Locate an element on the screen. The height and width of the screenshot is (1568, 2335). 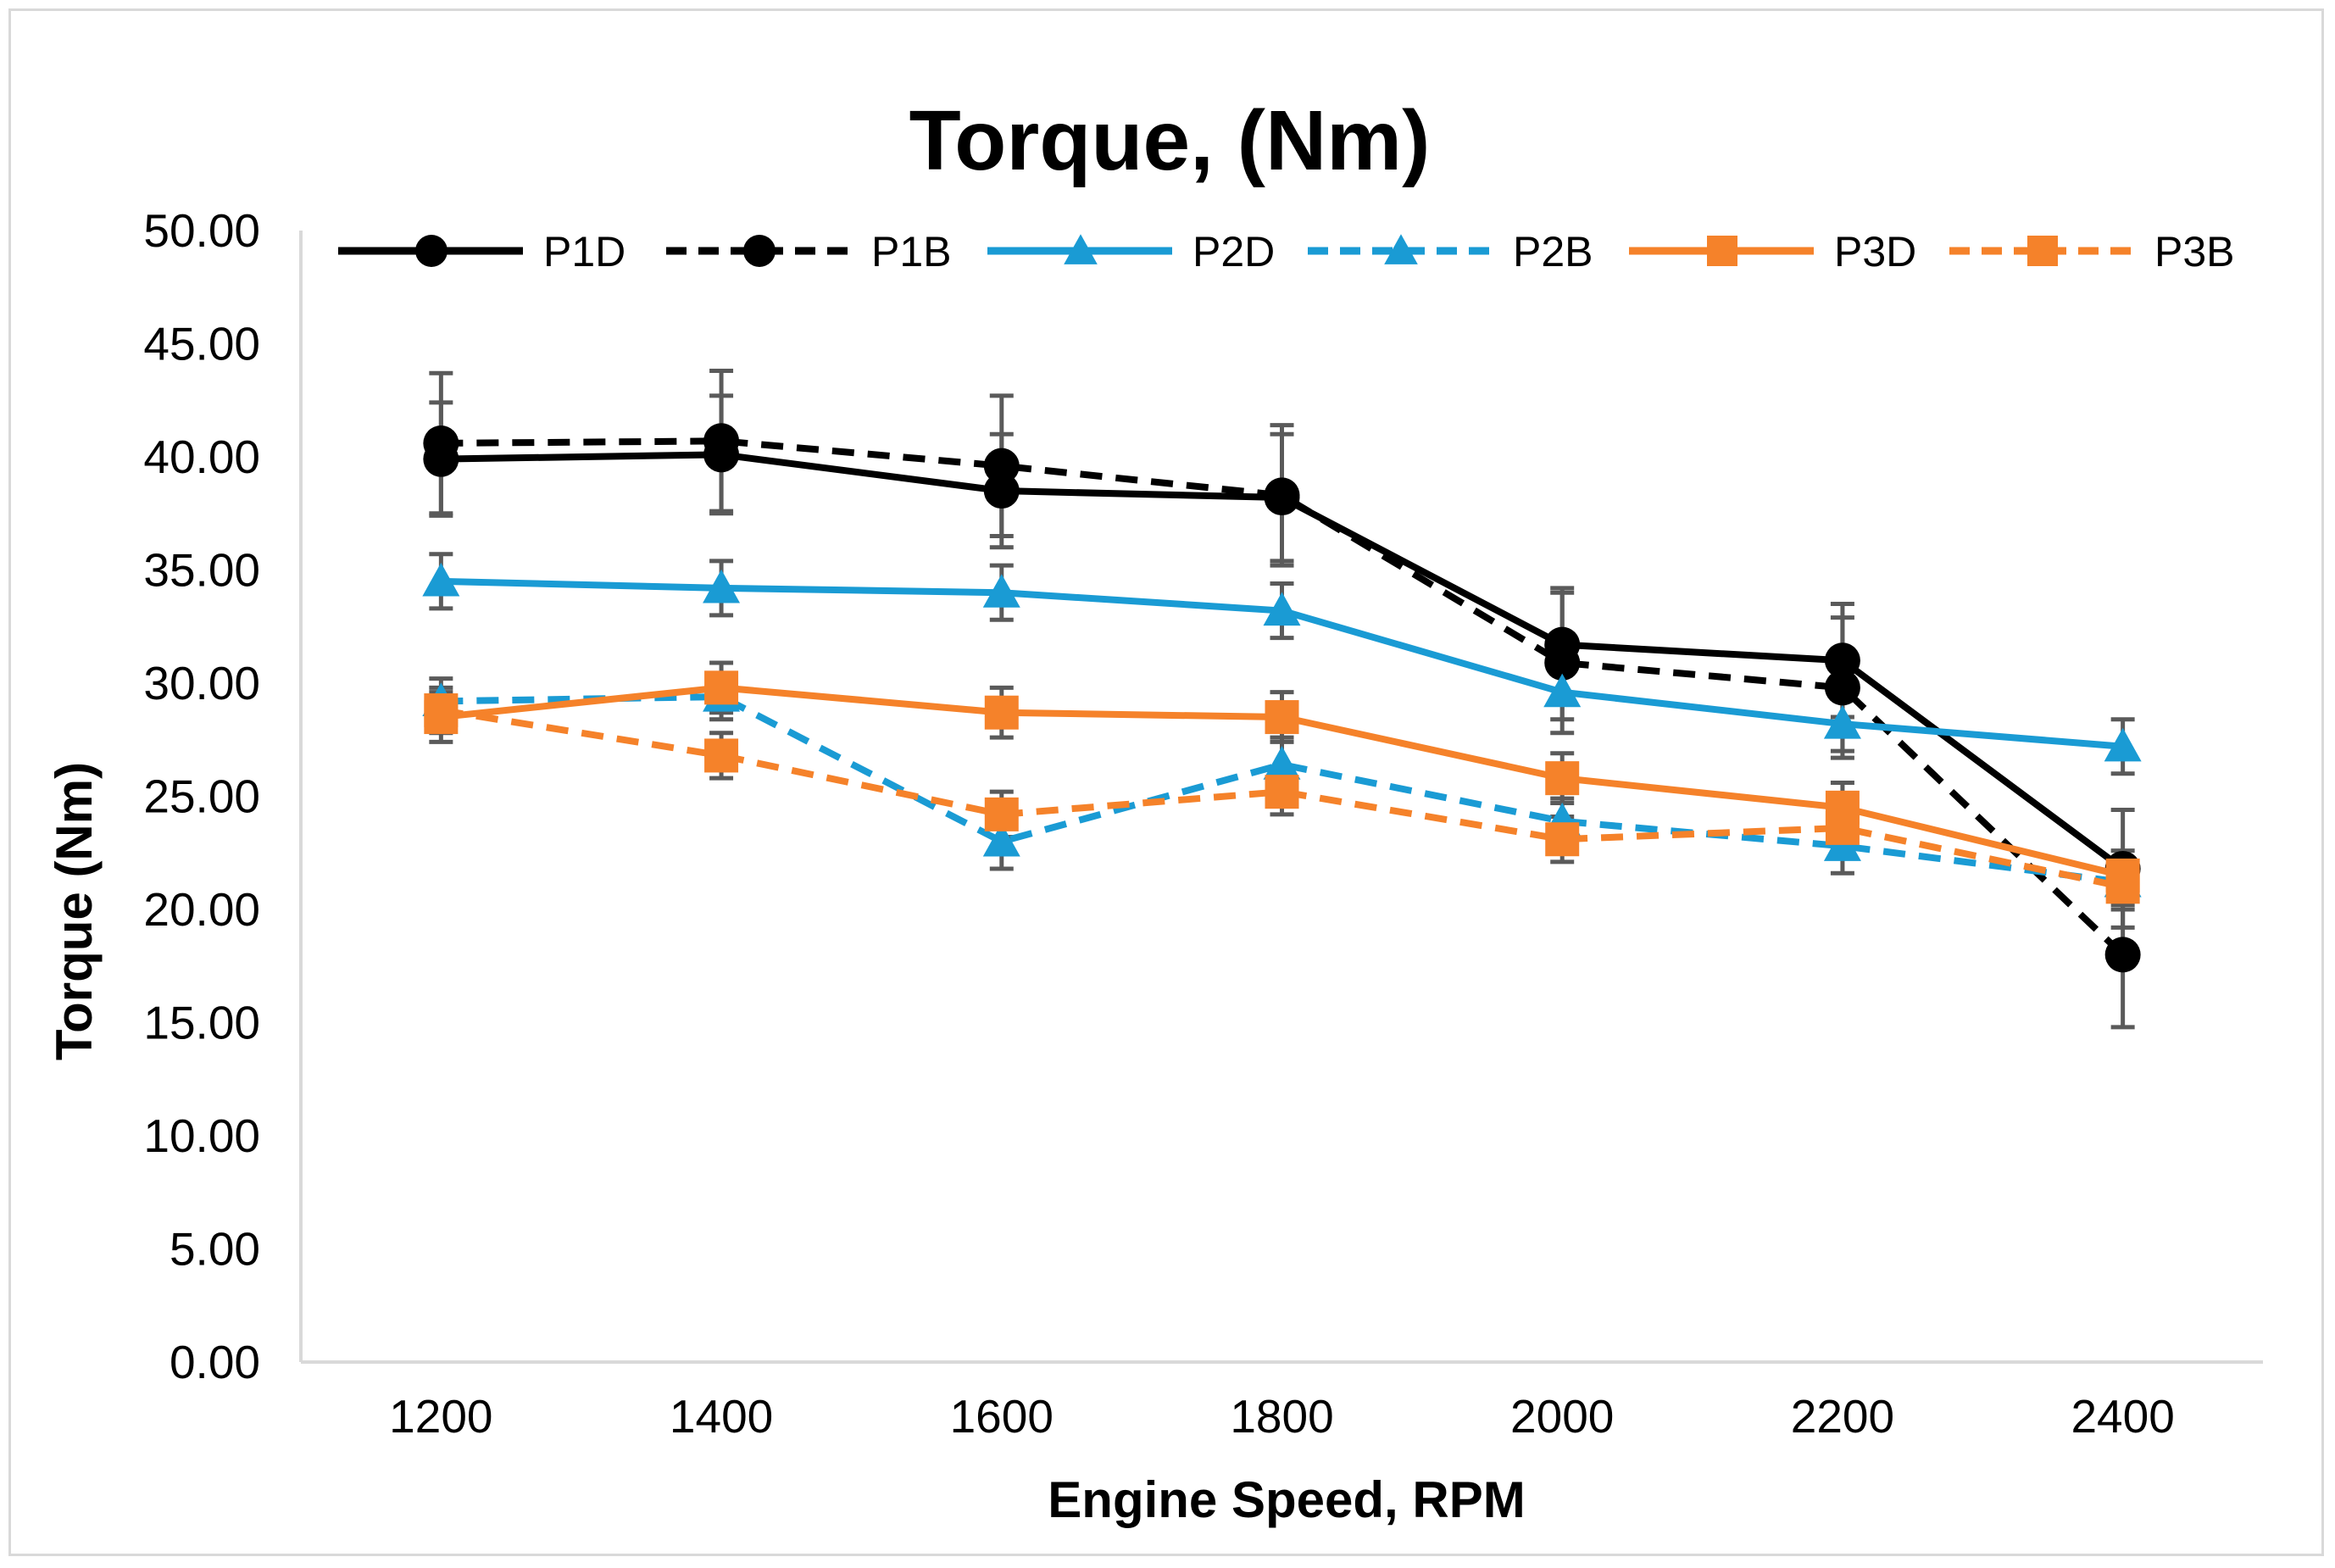
chart-title: Torque, (Nm) is located at coordinates (1170, 140).